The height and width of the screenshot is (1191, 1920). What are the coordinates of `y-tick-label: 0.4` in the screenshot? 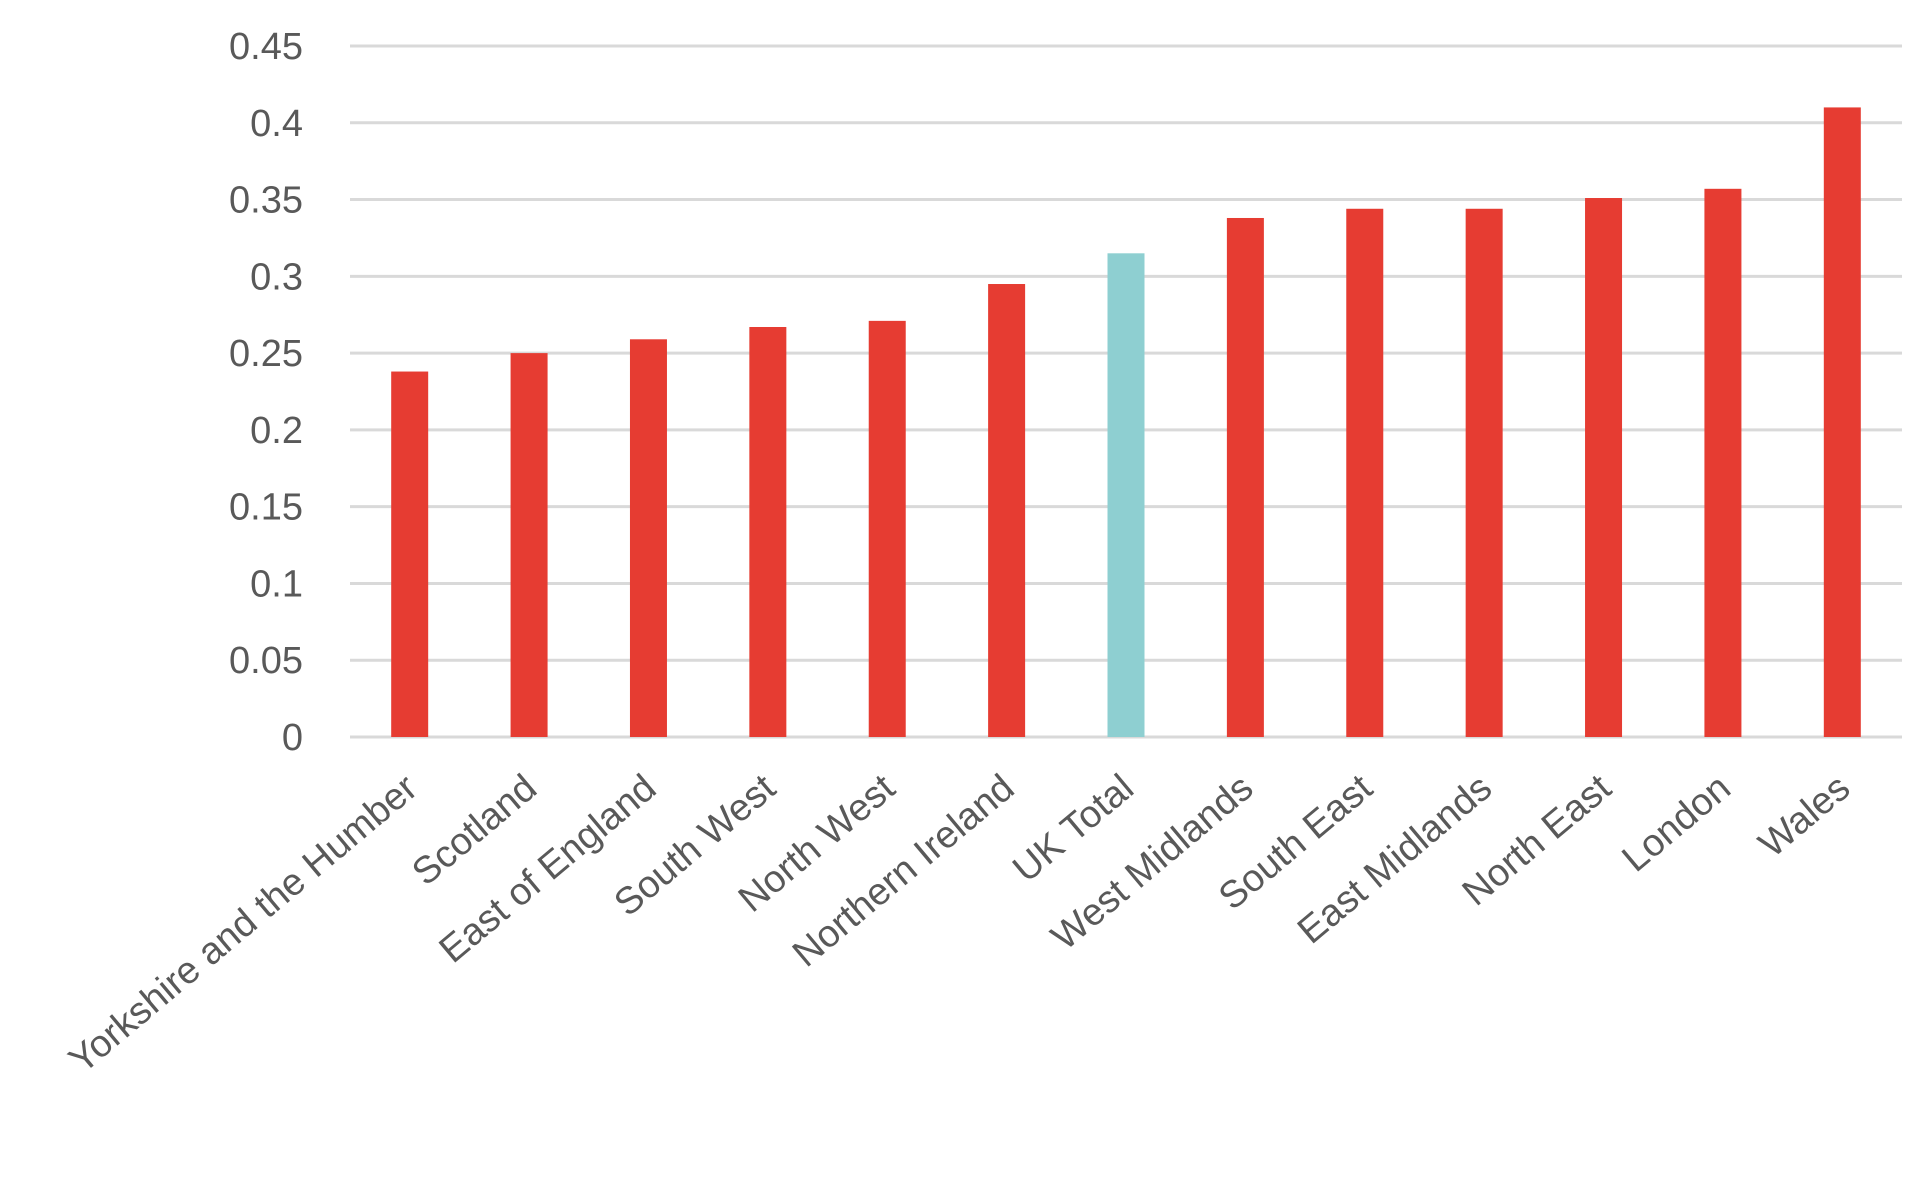 It's located at (276, 124).